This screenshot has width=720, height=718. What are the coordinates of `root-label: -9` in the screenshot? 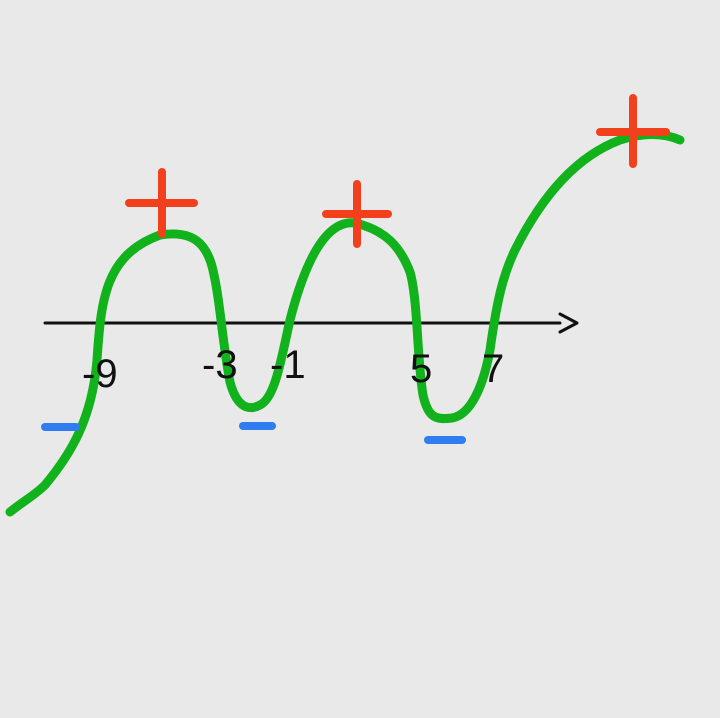 It's located at (100, 374).